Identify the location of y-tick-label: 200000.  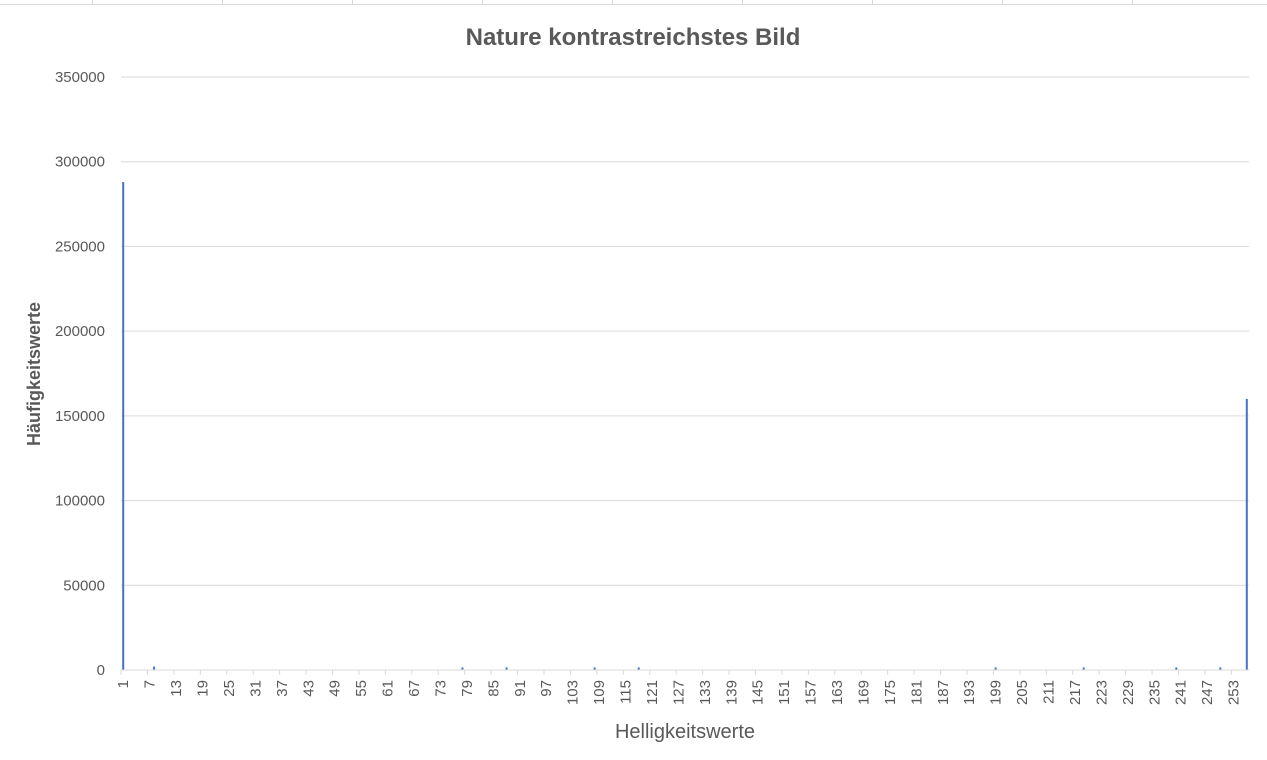
(80, 331).